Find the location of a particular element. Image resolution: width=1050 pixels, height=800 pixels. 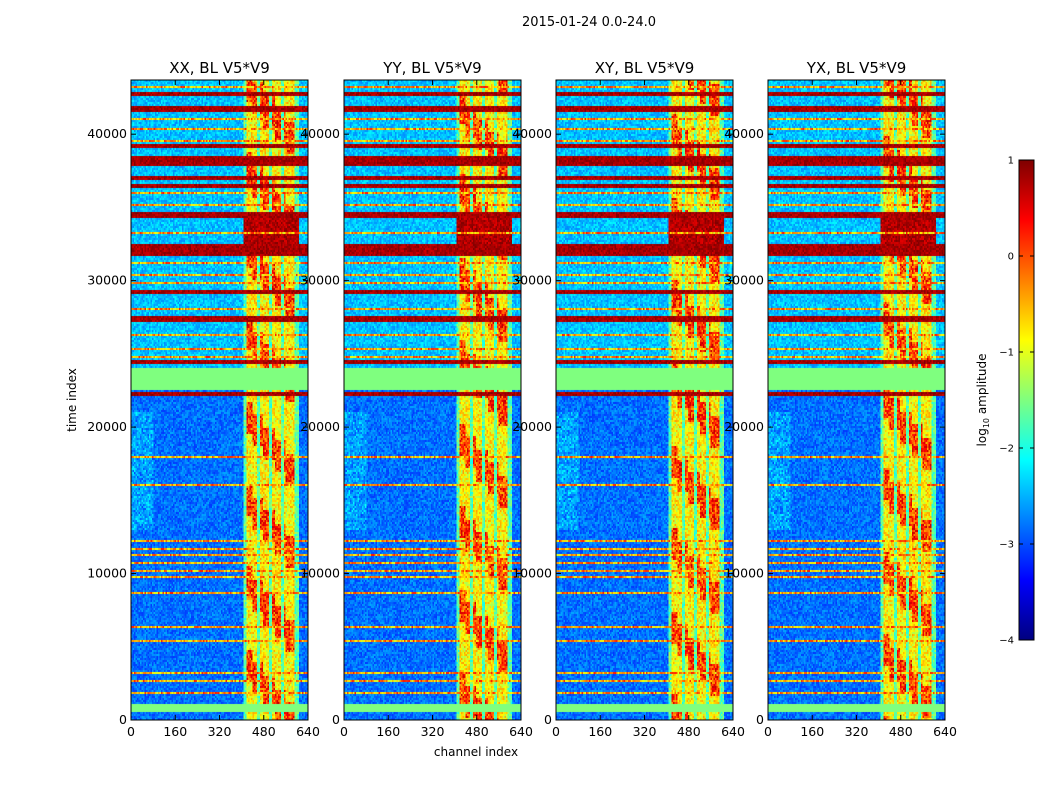

y-axis-label: time index is located at coordinates (72, 400).